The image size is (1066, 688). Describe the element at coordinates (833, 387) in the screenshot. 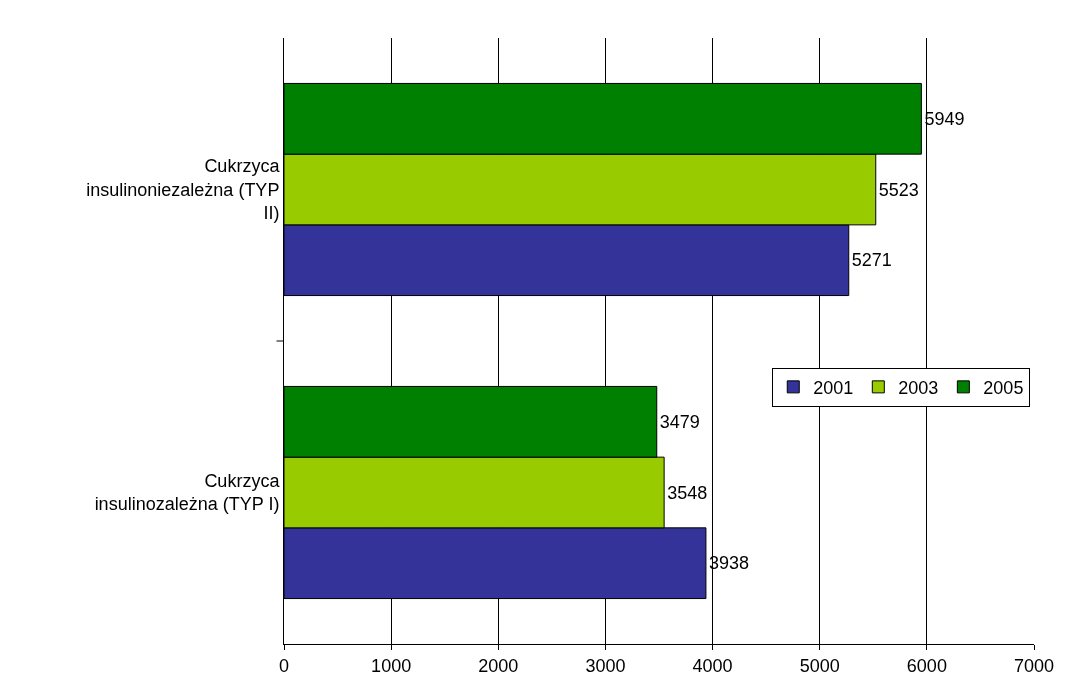

I see `legend-label: 2001` at that location.